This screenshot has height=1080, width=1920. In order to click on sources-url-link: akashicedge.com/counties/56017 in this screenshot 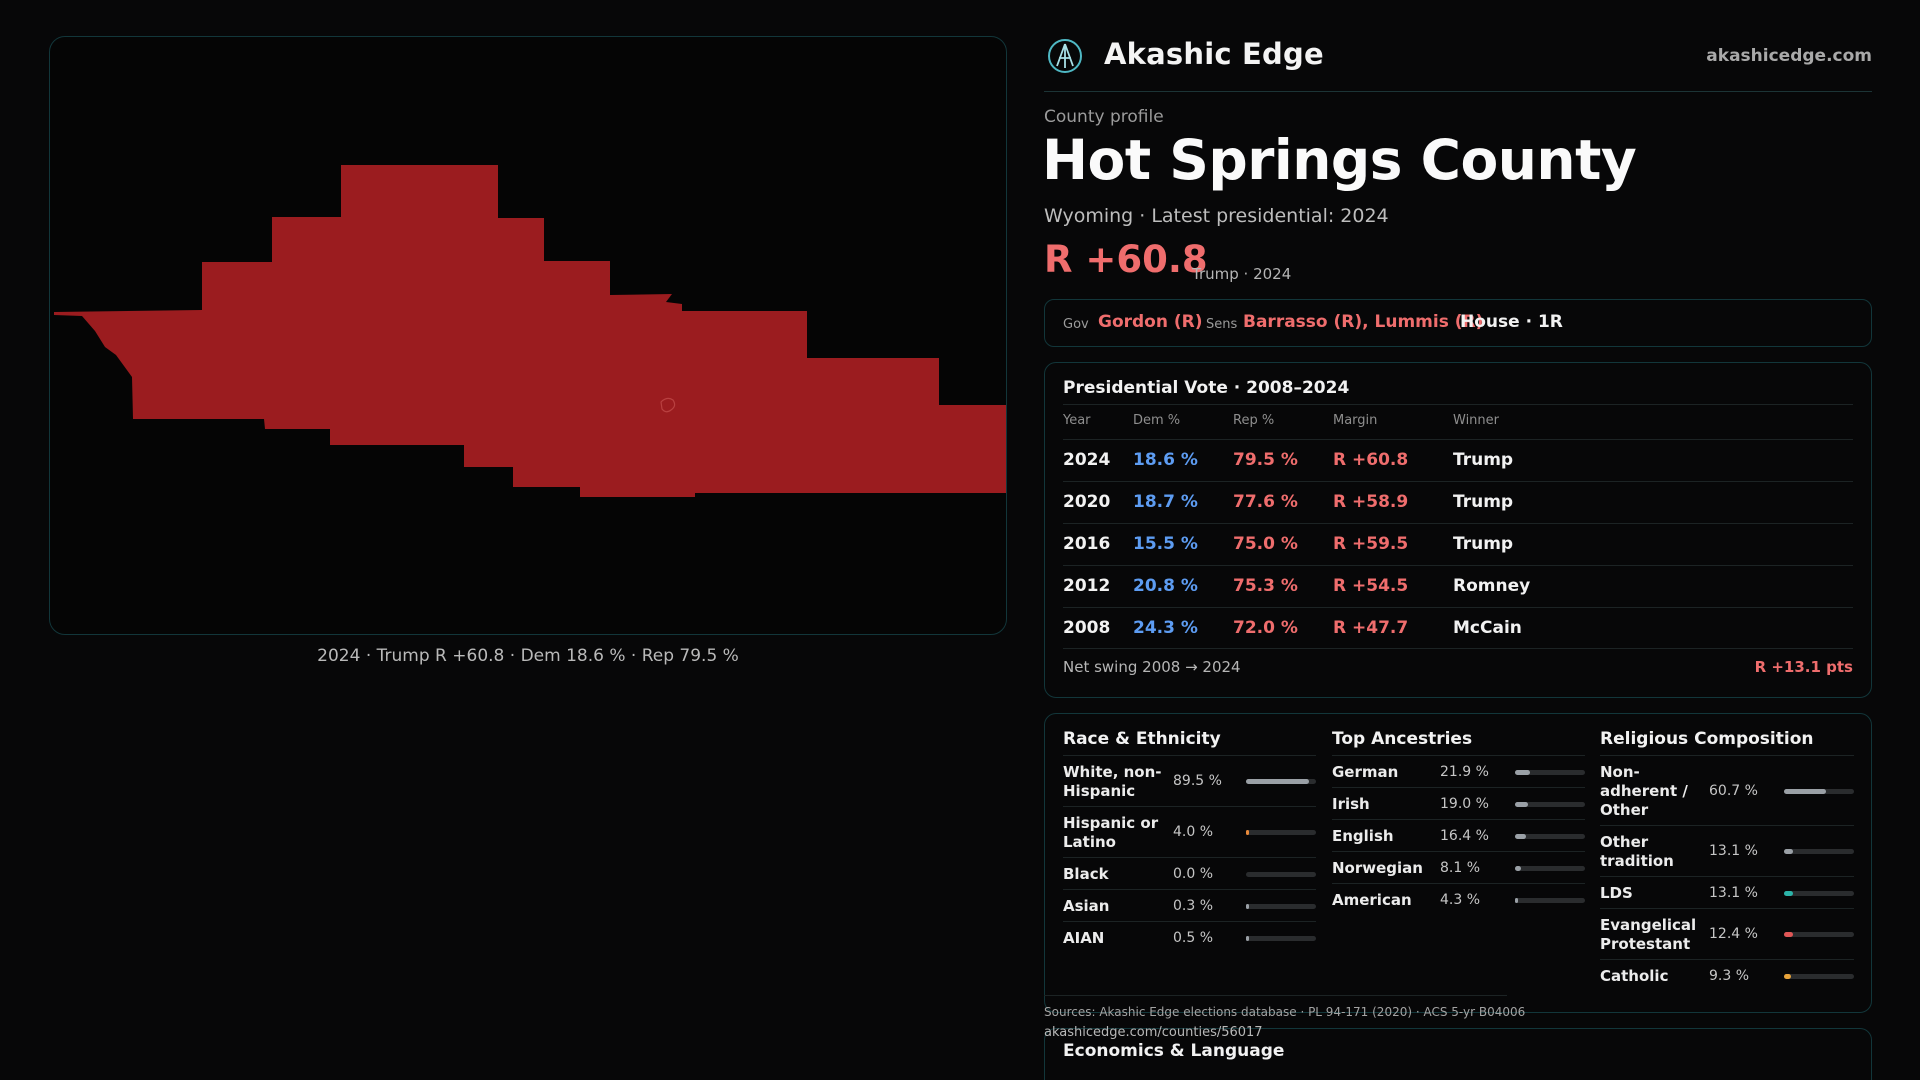, I will do `click(1153, 1032)`.